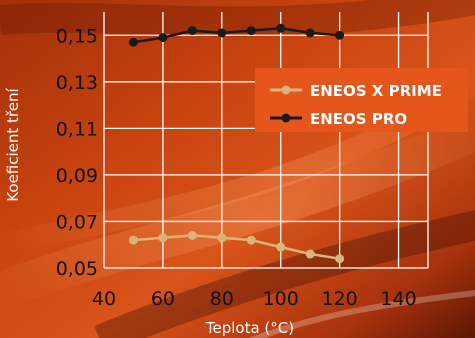 This screenshot has height=338, width=475. Describe the element at coordinates (77, 269) in the screenshot. I see `y-tick-label: 0,05` at that location.